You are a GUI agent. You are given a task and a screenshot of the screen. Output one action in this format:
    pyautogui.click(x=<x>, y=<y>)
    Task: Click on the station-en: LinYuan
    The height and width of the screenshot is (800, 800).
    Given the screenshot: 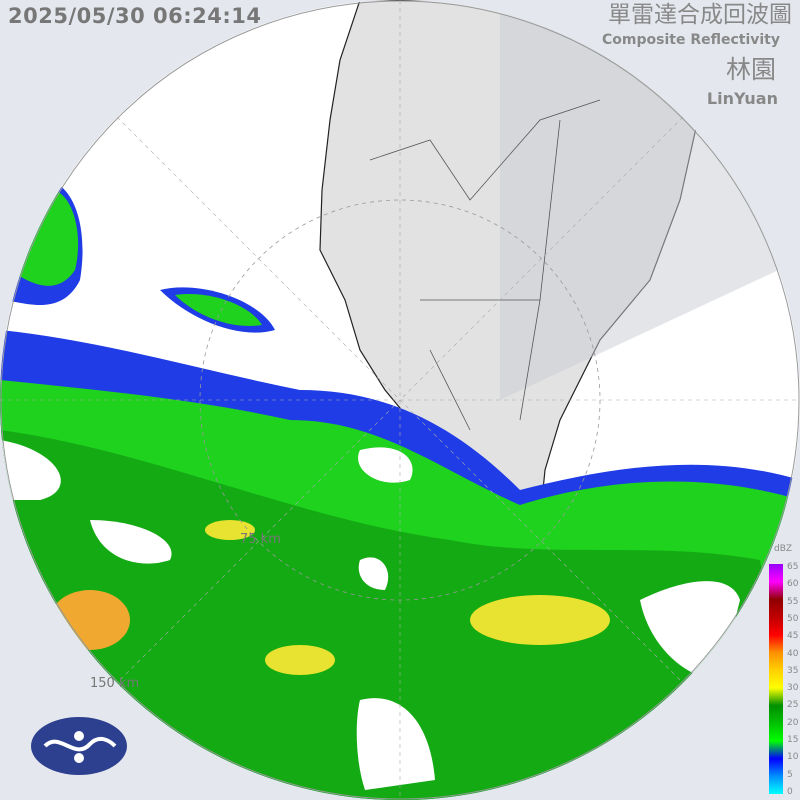 What is the action you would take?
    pyautogui.click(x=742, y=98)
    